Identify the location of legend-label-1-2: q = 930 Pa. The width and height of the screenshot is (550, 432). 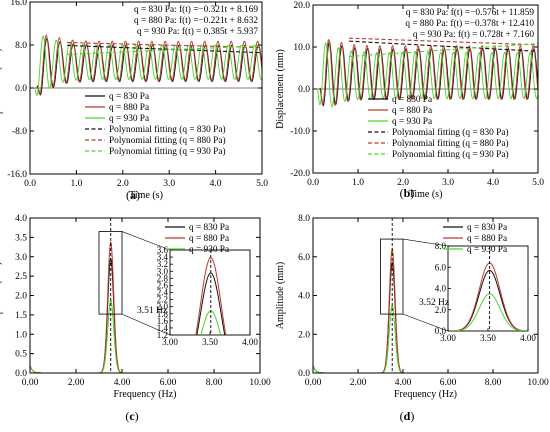
(412, 122).